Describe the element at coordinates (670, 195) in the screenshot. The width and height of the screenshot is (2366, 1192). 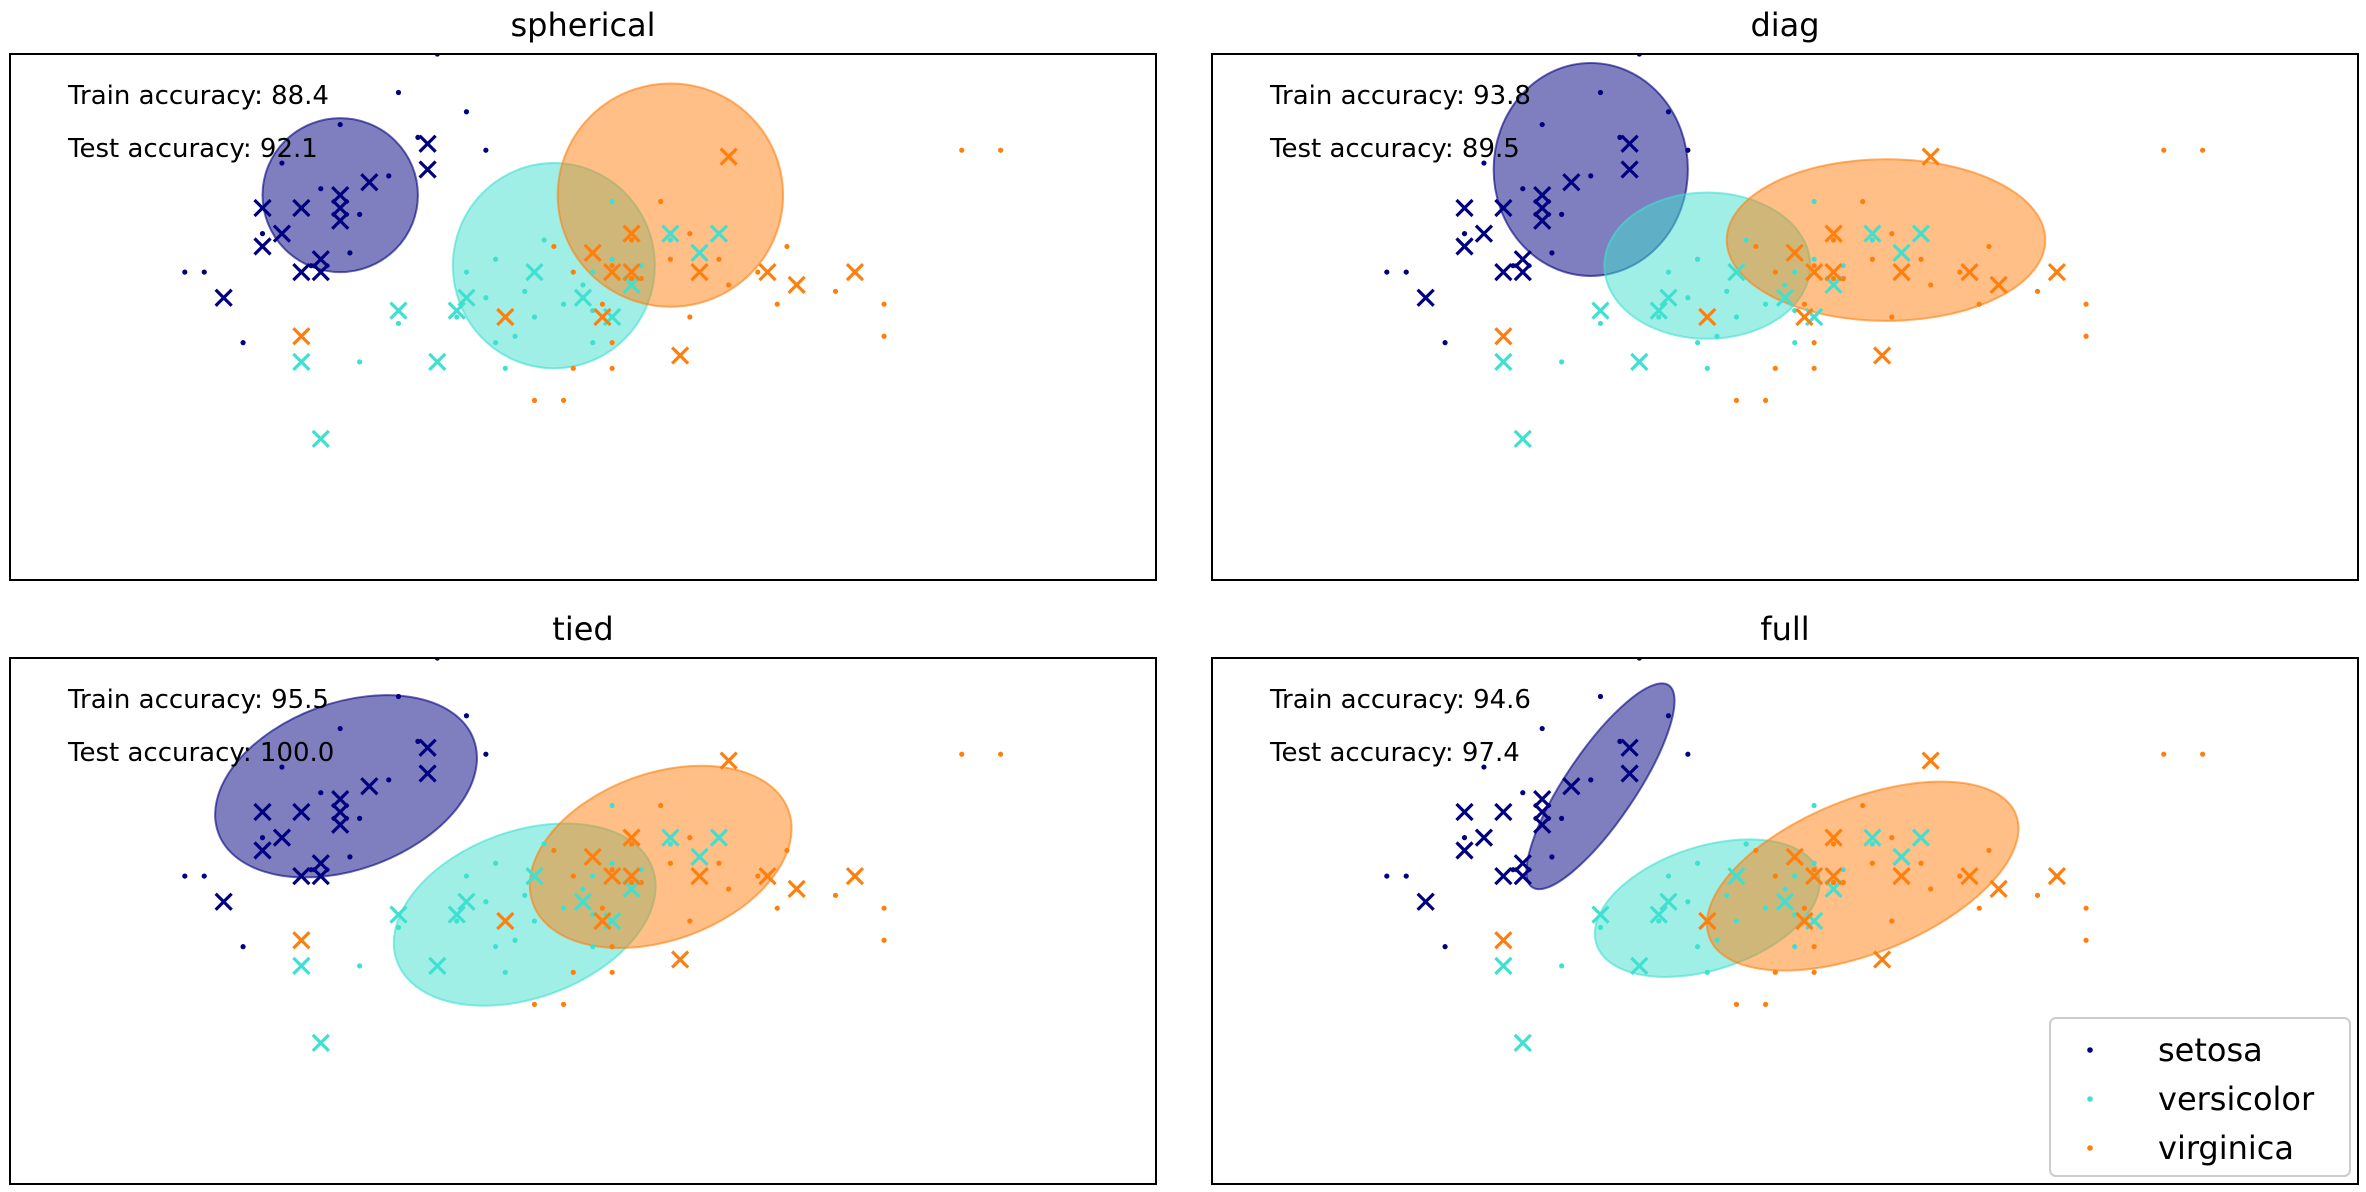
I see `ellipse-virginica` at that location.